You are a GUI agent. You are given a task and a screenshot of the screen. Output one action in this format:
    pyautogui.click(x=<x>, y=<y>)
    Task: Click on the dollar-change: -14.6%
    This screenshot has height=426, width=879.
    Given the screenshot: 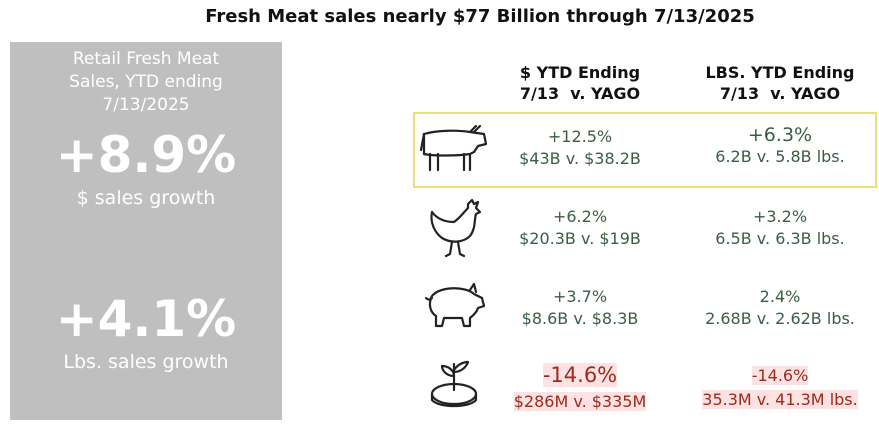 What is the action you would take?
    pyautogui.click(x=580, y=375)
    